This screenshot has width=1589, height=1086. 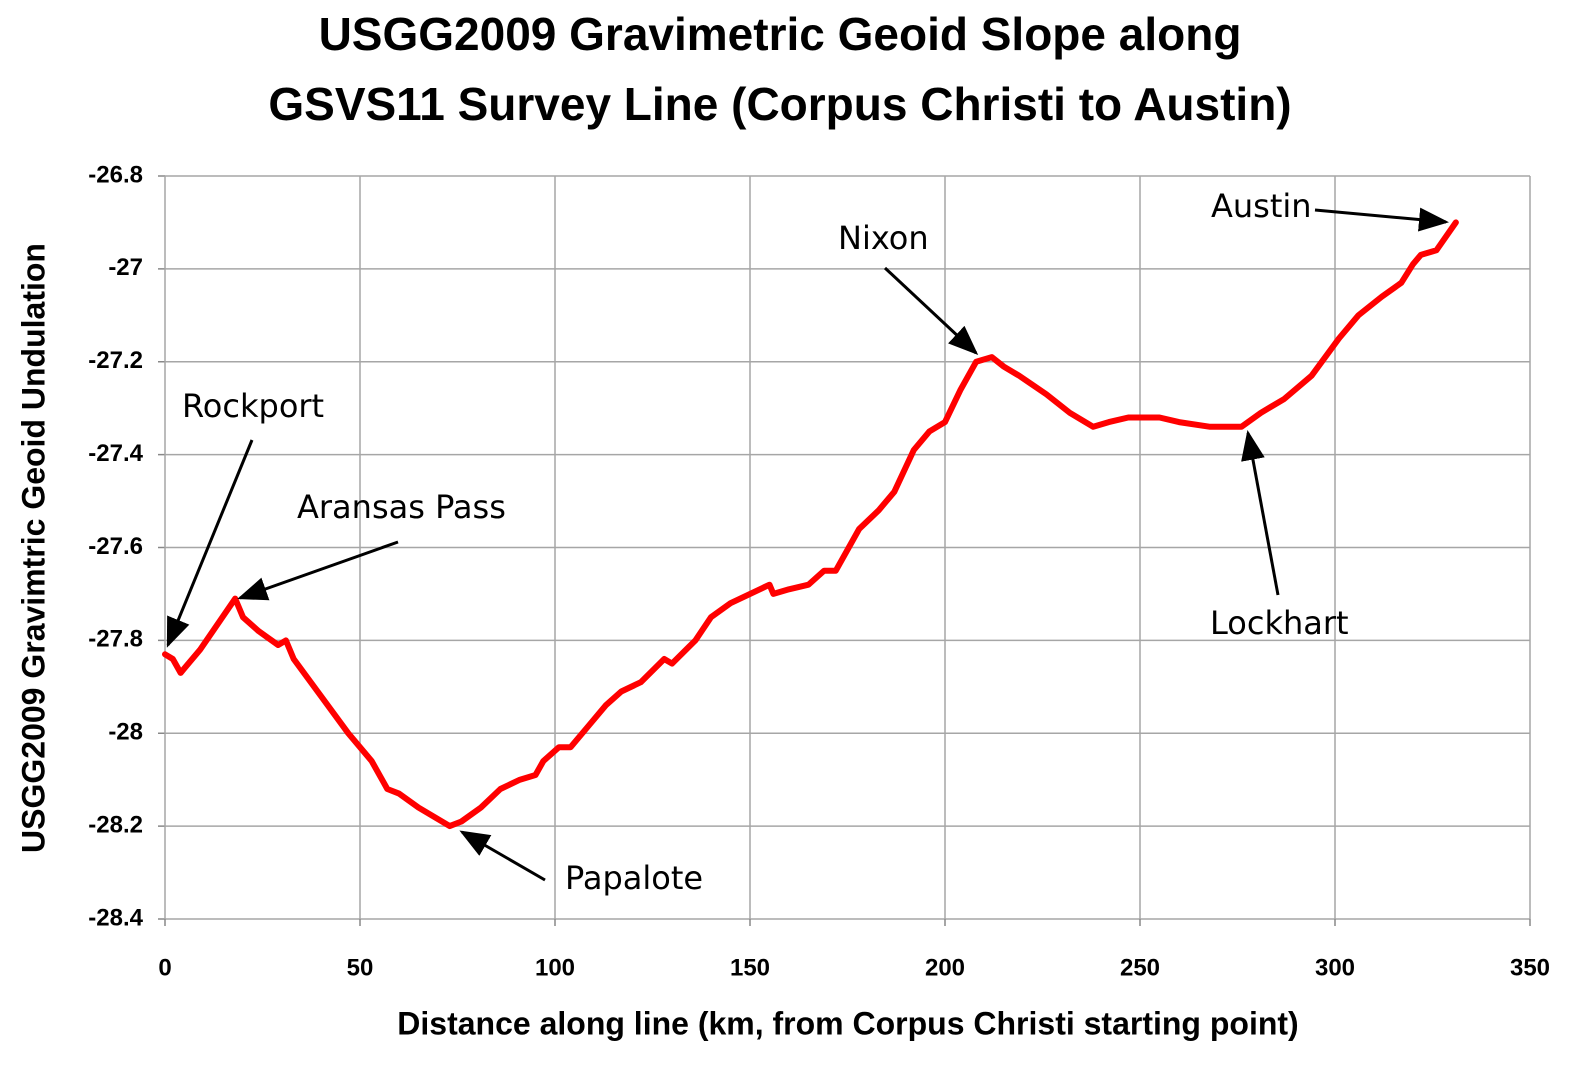 I want to click on y-tick-label: -27.6, so click(x=115, y=546).